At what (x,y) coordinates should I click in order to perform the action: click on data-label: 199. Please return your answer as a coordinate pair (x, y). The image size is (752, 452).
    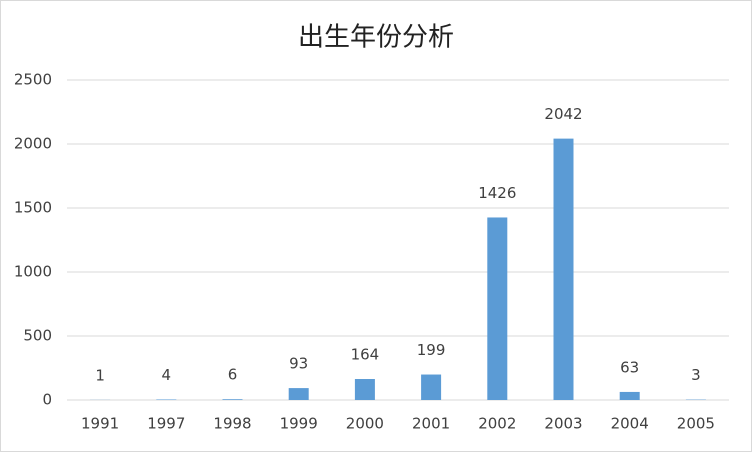
    Looking at the image, I should click on (431, 350).